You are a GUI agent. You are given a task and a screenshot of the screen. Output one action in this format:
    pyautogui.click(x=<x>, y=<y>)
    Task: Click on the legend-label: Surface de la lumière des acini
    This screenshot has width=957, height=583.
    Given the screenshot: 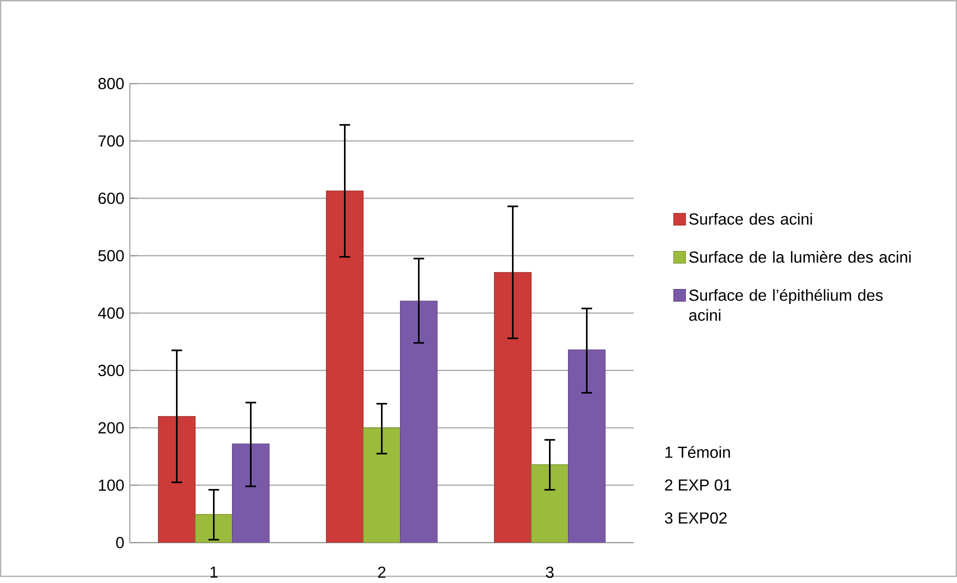 What is the action you would take?
    pyautogui.click(x=800, y=256)
    